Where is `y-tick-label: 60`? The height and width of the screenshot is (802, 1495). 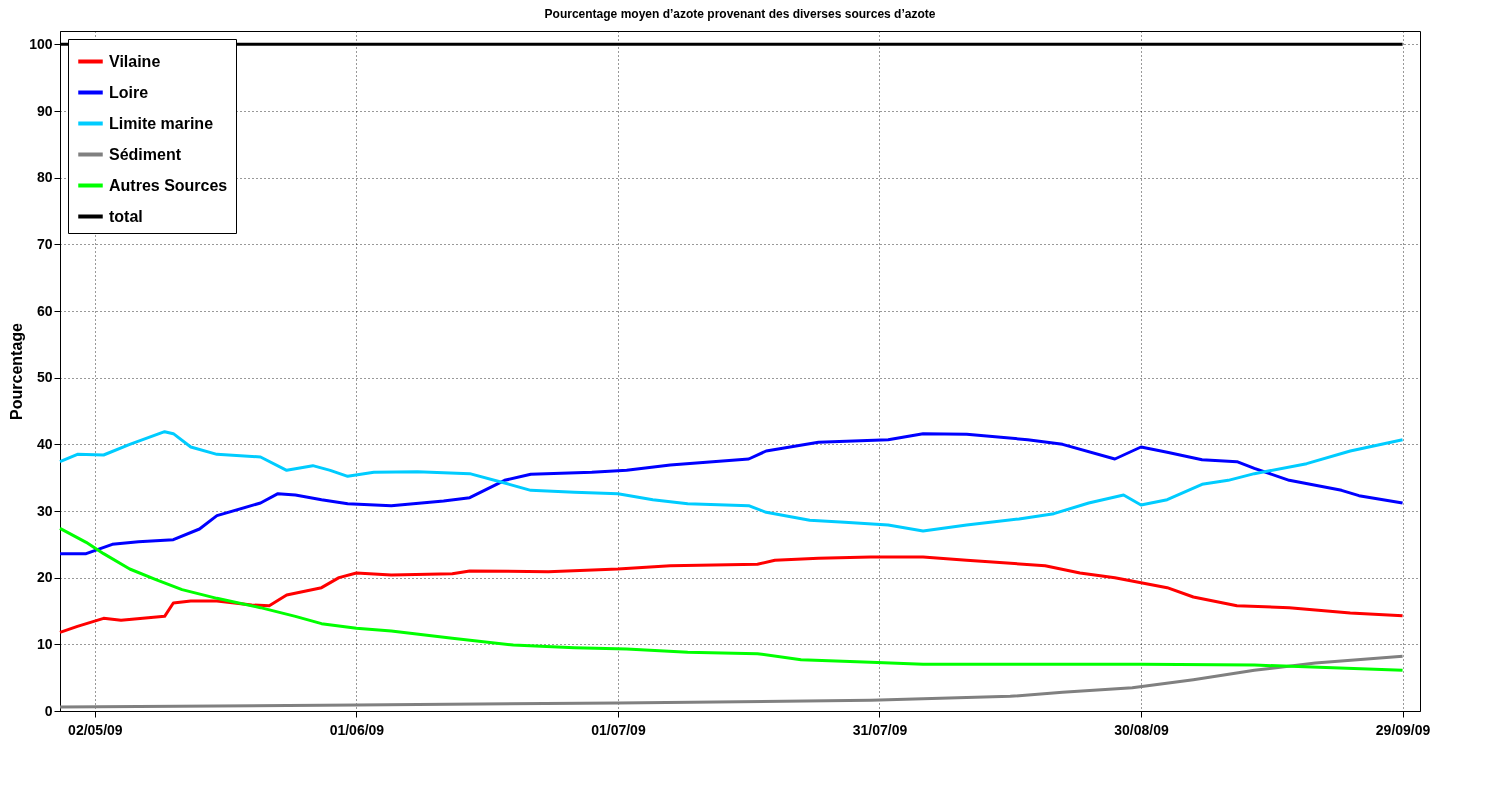 y-tick-label: 60 is located at coordinates (44, 310).